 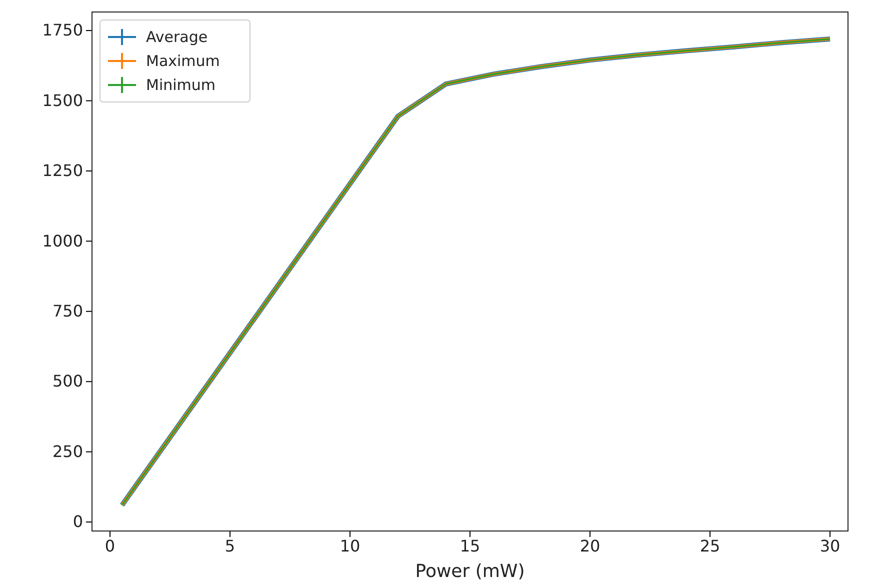 What do you see at coordinates (62, 240) in the screenshot?
I see `y-tick-label: 1000` at bounding box center [62, 240].